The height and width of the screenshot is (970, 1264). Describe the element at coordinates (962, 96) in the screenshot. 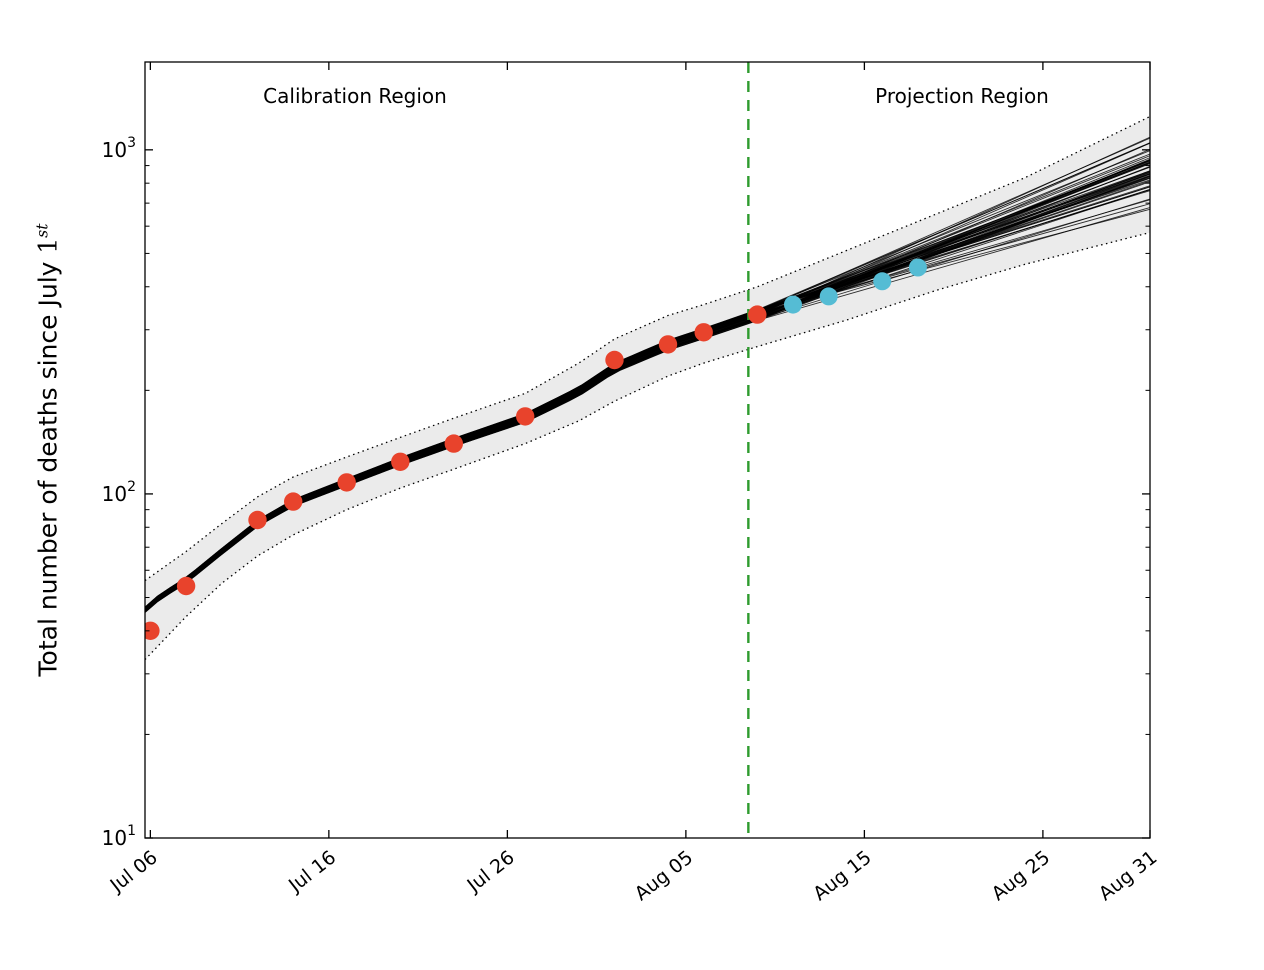

I see `projection-region-label: Projection Region` at that location.